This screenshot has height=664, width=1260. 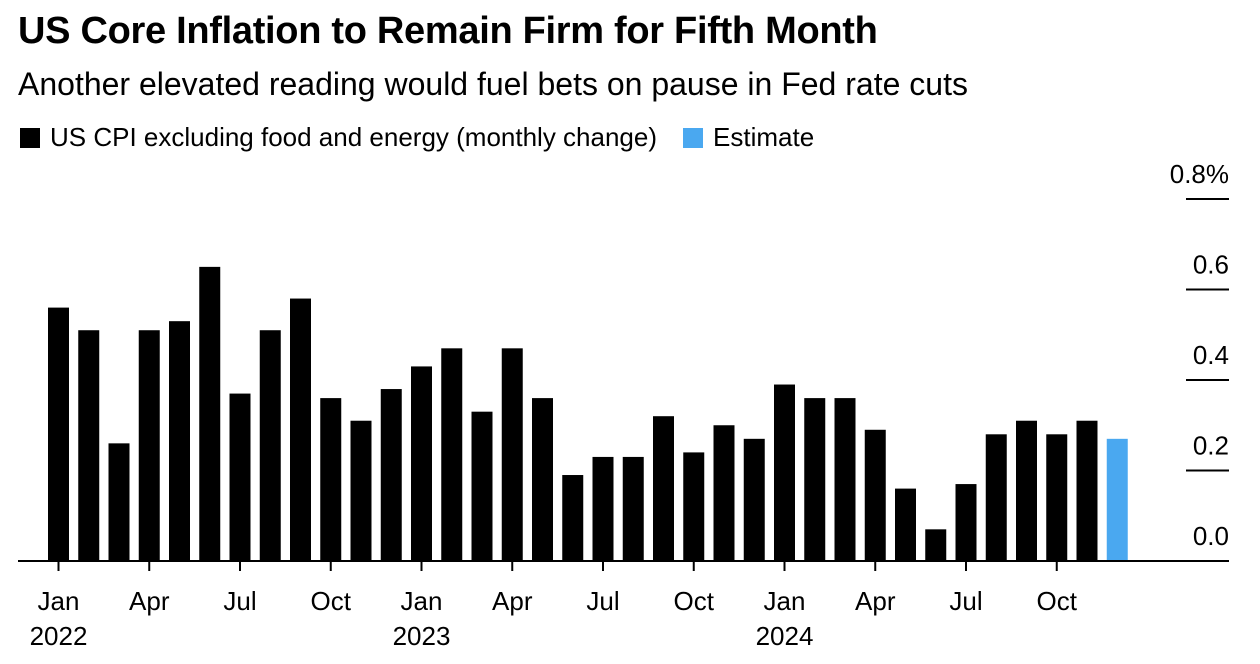 I want to click on x-tick-year-label: 2023, so click(x=422, y=636).